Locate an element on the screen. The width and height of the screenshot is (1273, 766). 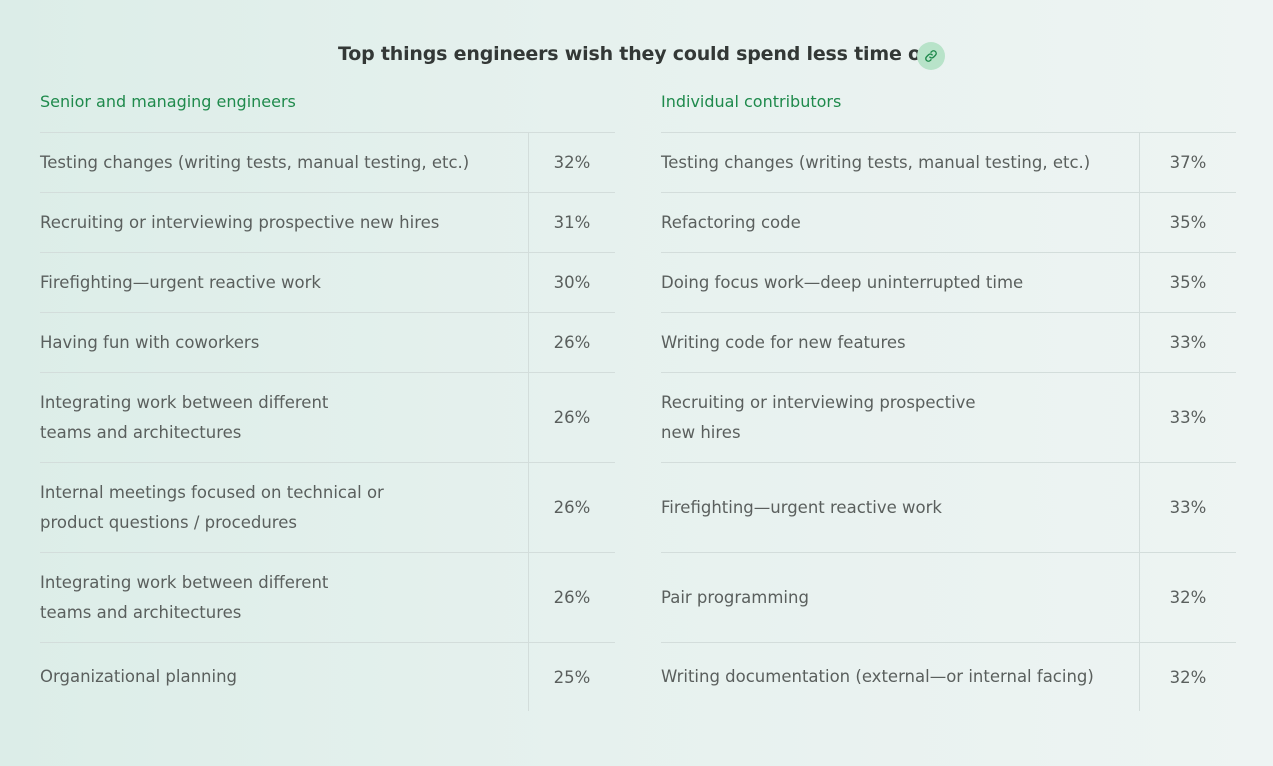
row-label-line: Writing code for new features is located at coordinates (783, 342).